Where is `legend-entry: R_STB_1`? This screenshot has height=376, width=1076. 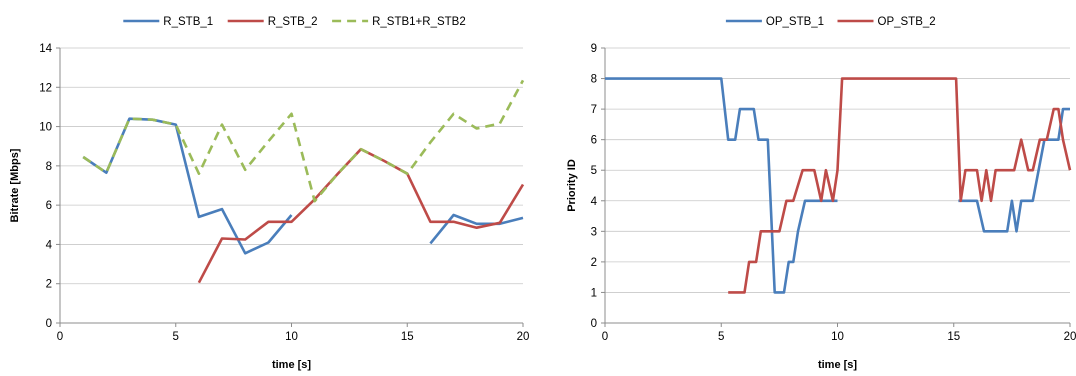
legend-entry: R_STB_1 is located at coordinates (188, 22).